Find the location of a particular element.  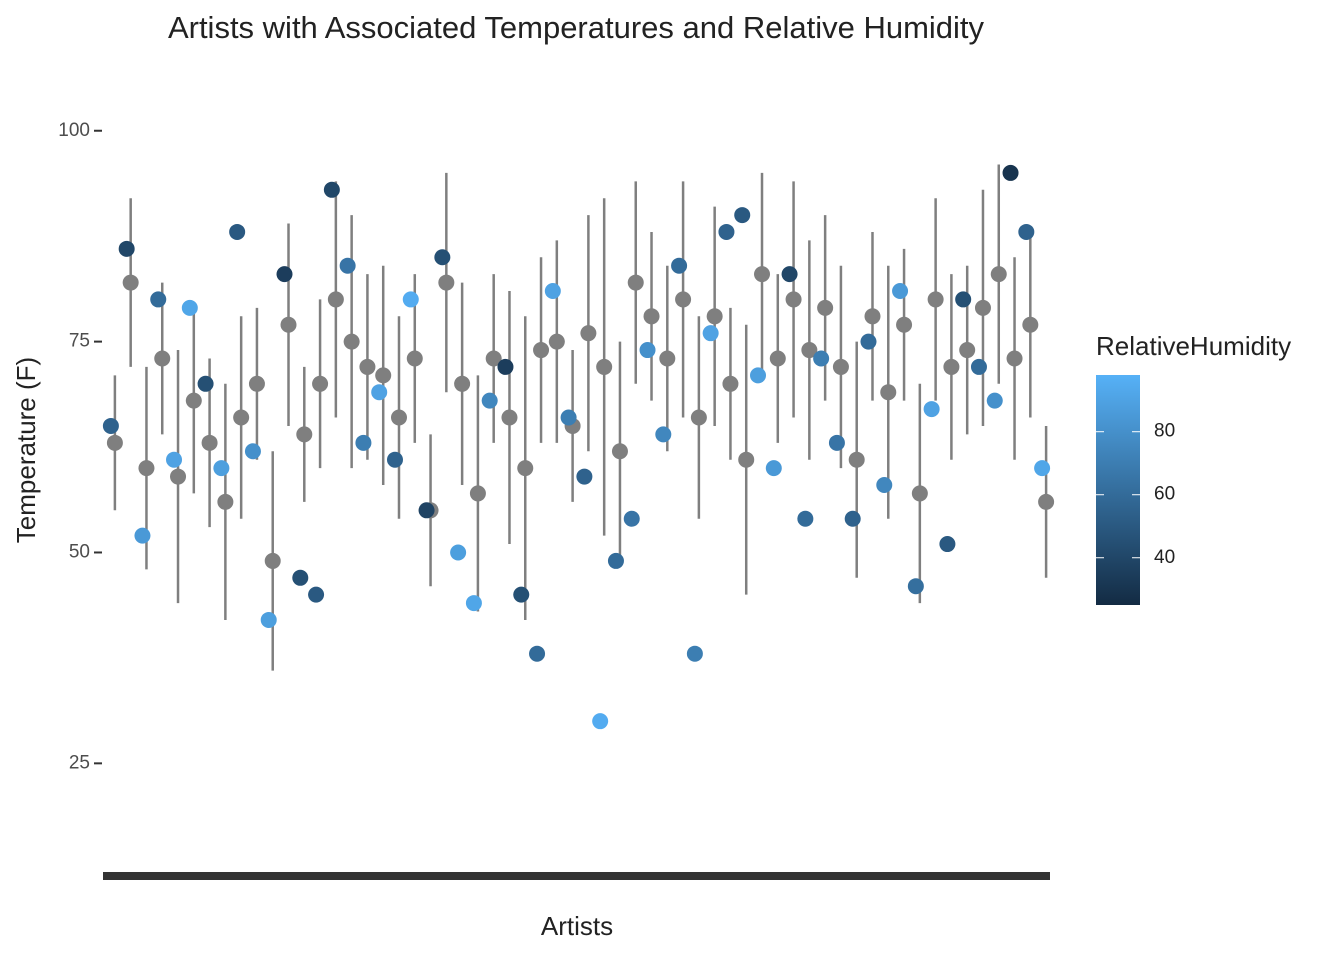

y-axis-label: Temperature (F) is located at coordinates (26, 450).